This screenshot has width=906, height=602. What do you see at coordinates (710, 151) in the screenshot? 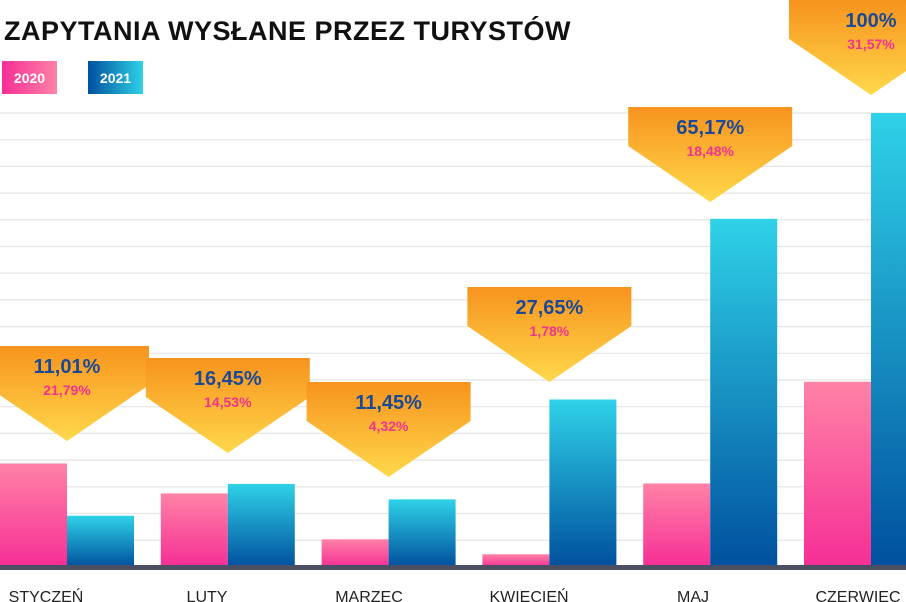
I see `data-label-2020: 18,48%` at bounding box center [710, 151].